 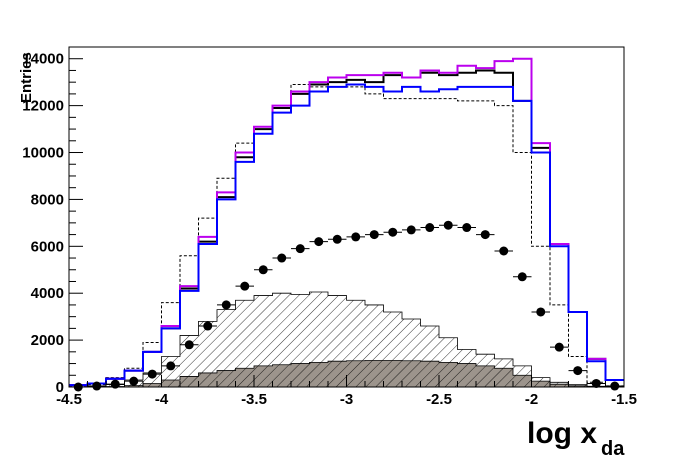 What do you see at coordinates (47, 340) in the screenshot?
I see `y-tick-label: 2000` at bounding box center [47, 340].